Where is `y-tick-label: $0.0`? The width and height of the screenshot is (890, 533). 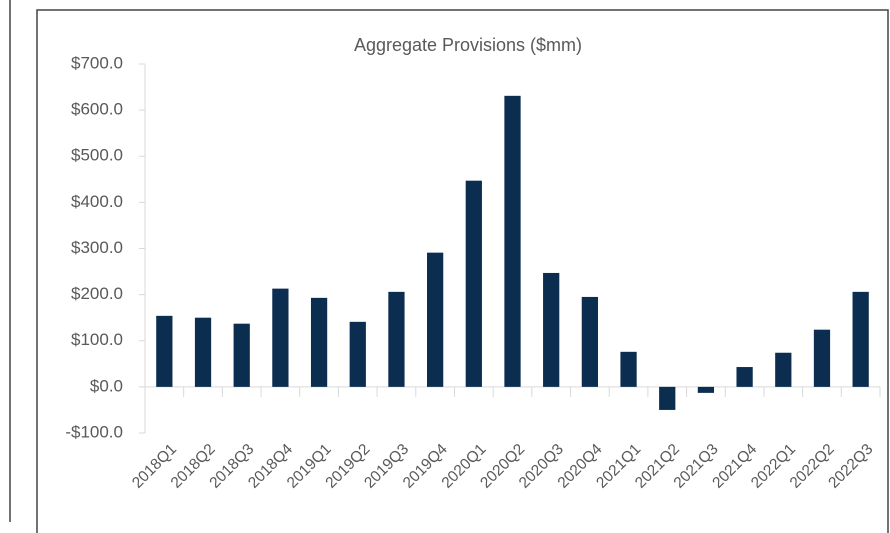 y-tick-label: $0.0 is located at coordinates (106, 385).